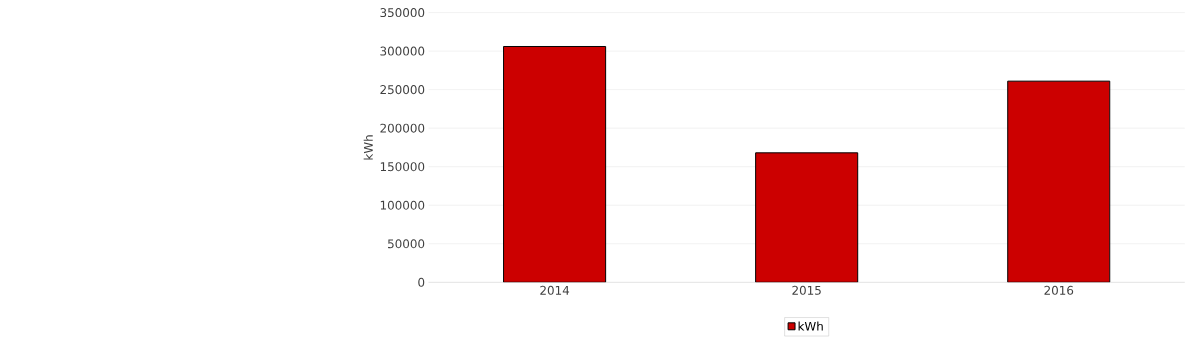 Image resolution: width=1185 pixels, height=352 pixels. What do you see at coordinates (402, 12) in the screenshot?
I see `y-tick-label: 350000` at bounding box center [402, 12].